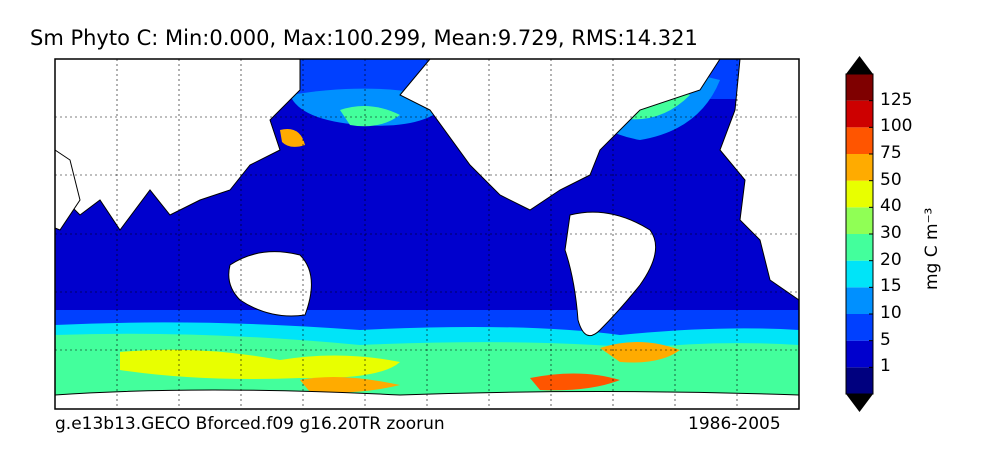 This screenshot has width=986, height=464. I want to click on colorbar-tick-label: 125, so click(896, 99).